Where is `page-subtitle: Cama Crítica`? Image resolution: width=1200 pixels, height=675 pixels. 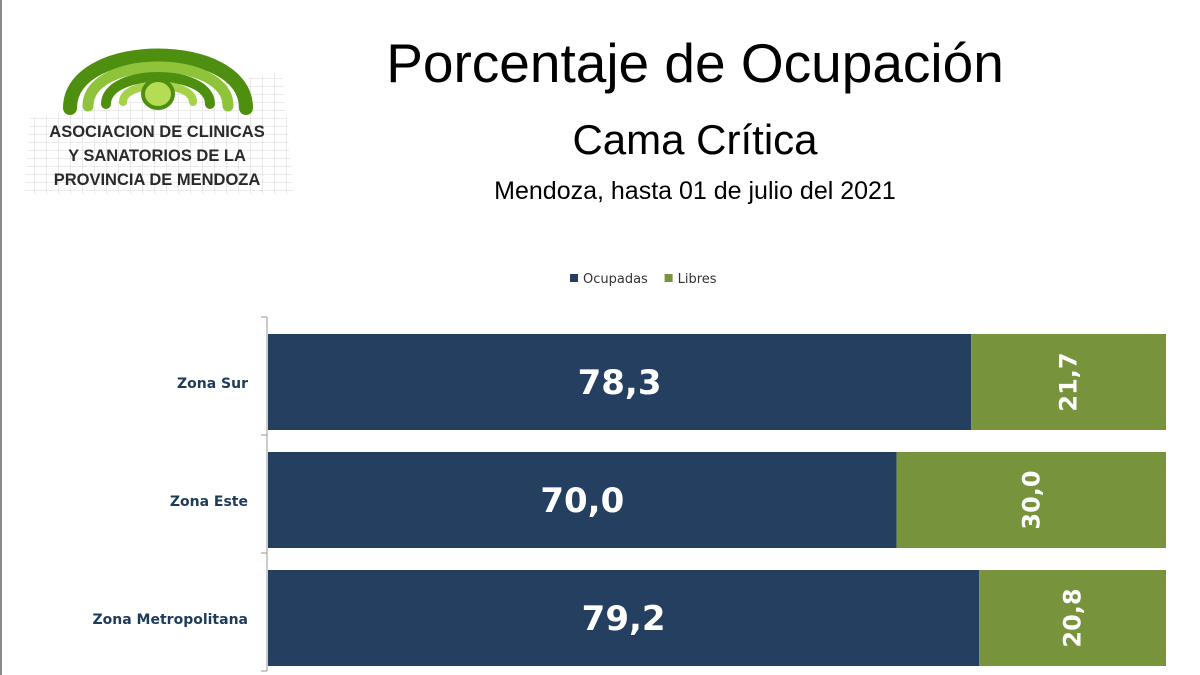 page-subtitle: Cama Crítica is located at coordinates (695, 139).